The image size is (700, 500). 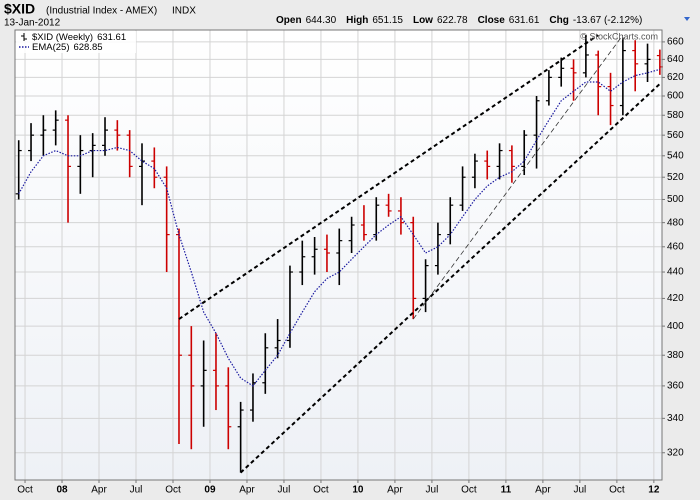 What do you see at coordinates (387, 20) in the screenshot?
I see `quote-value: 651.15` at bounding box center [387, 20].